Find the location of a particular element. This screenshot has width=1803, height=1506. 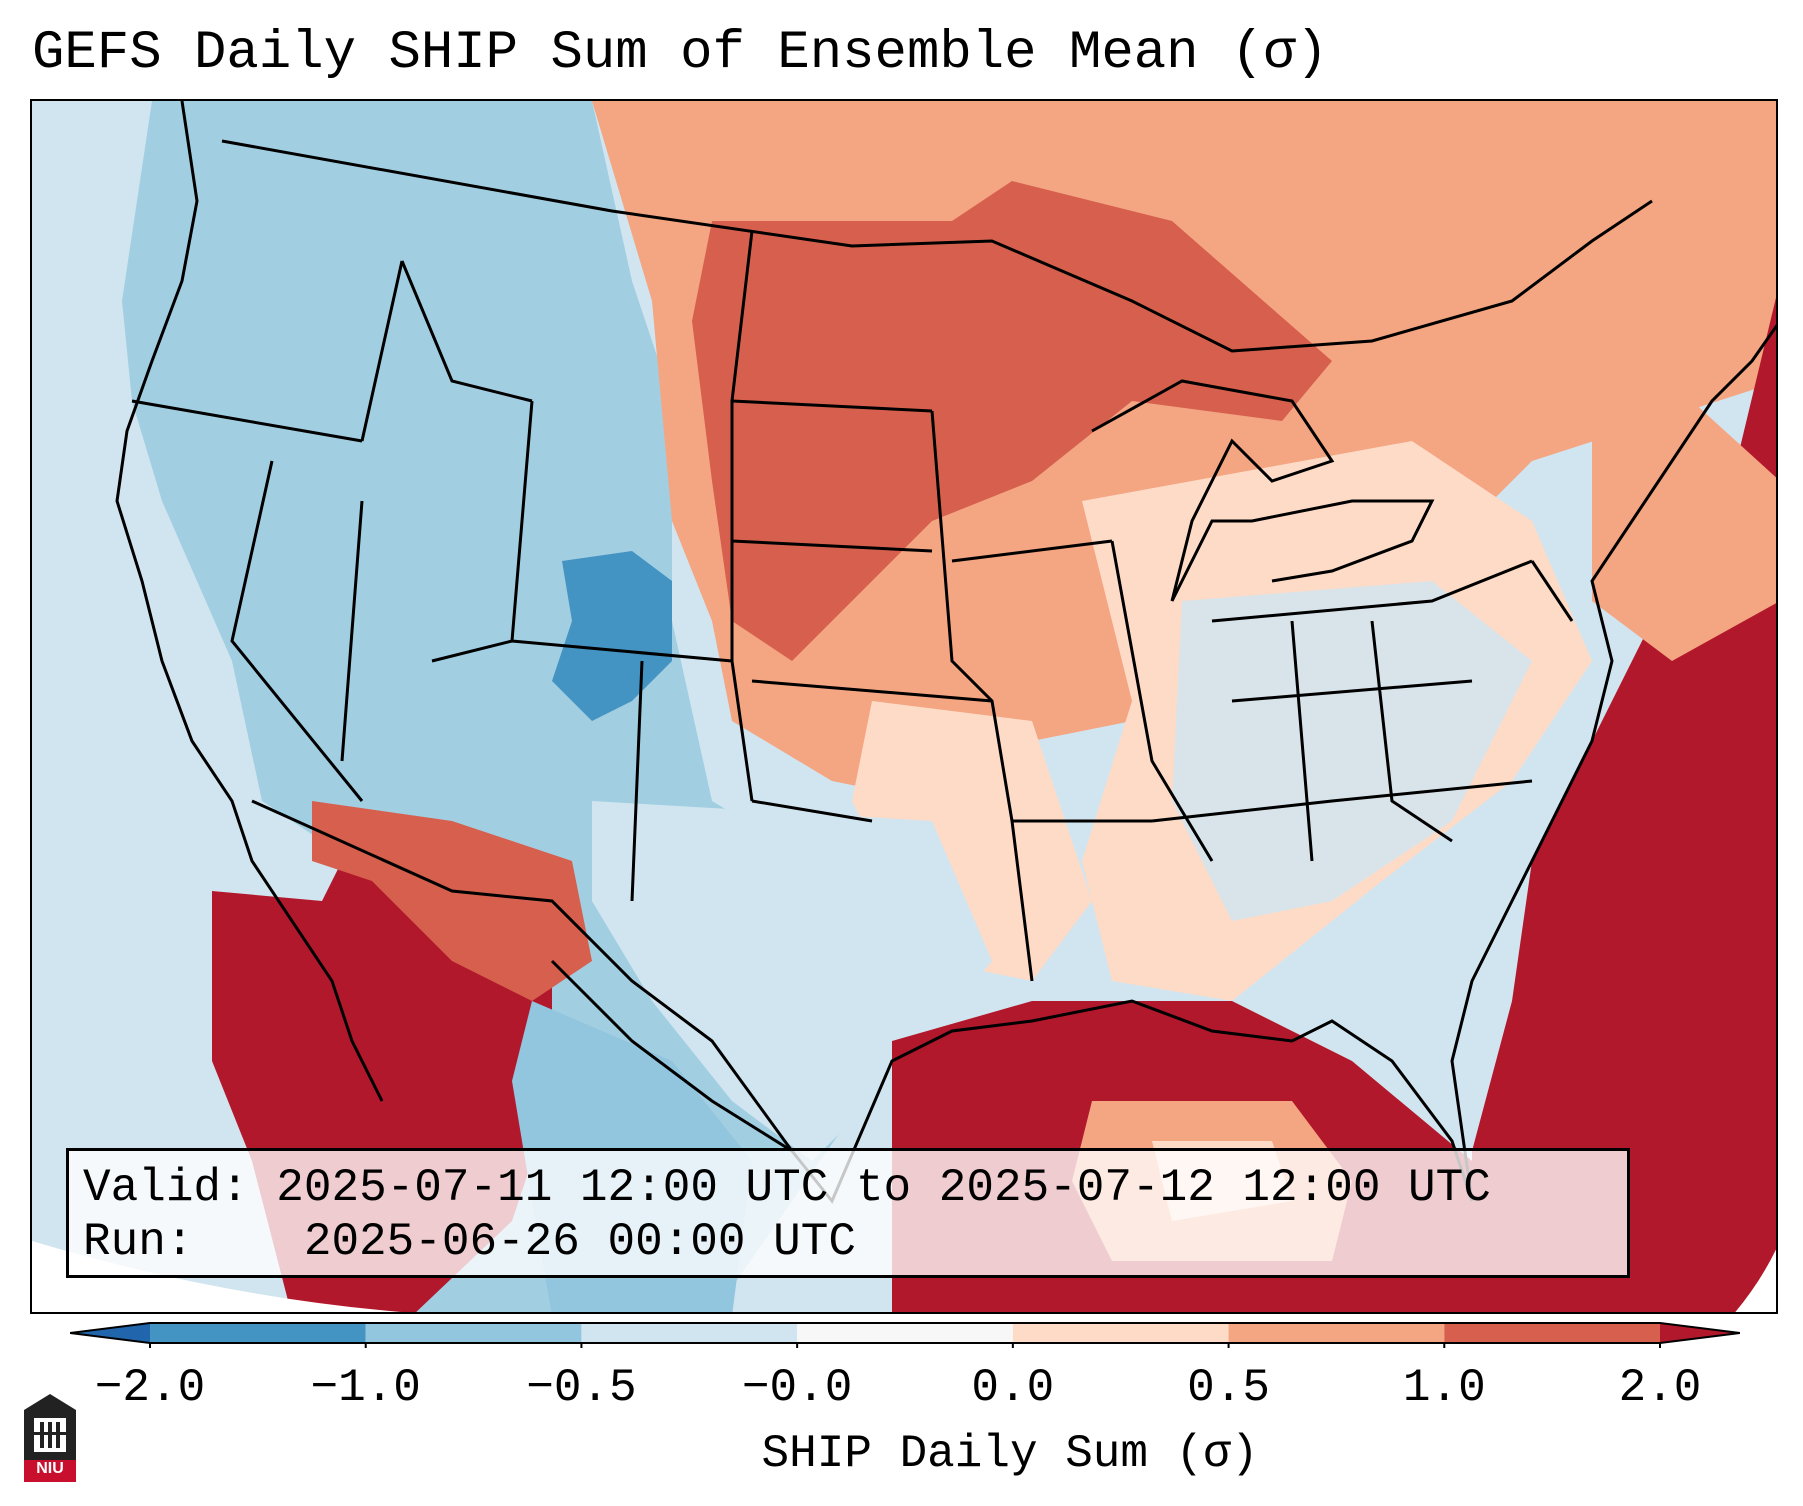

colorbar is located at coordinates (905, 1335).